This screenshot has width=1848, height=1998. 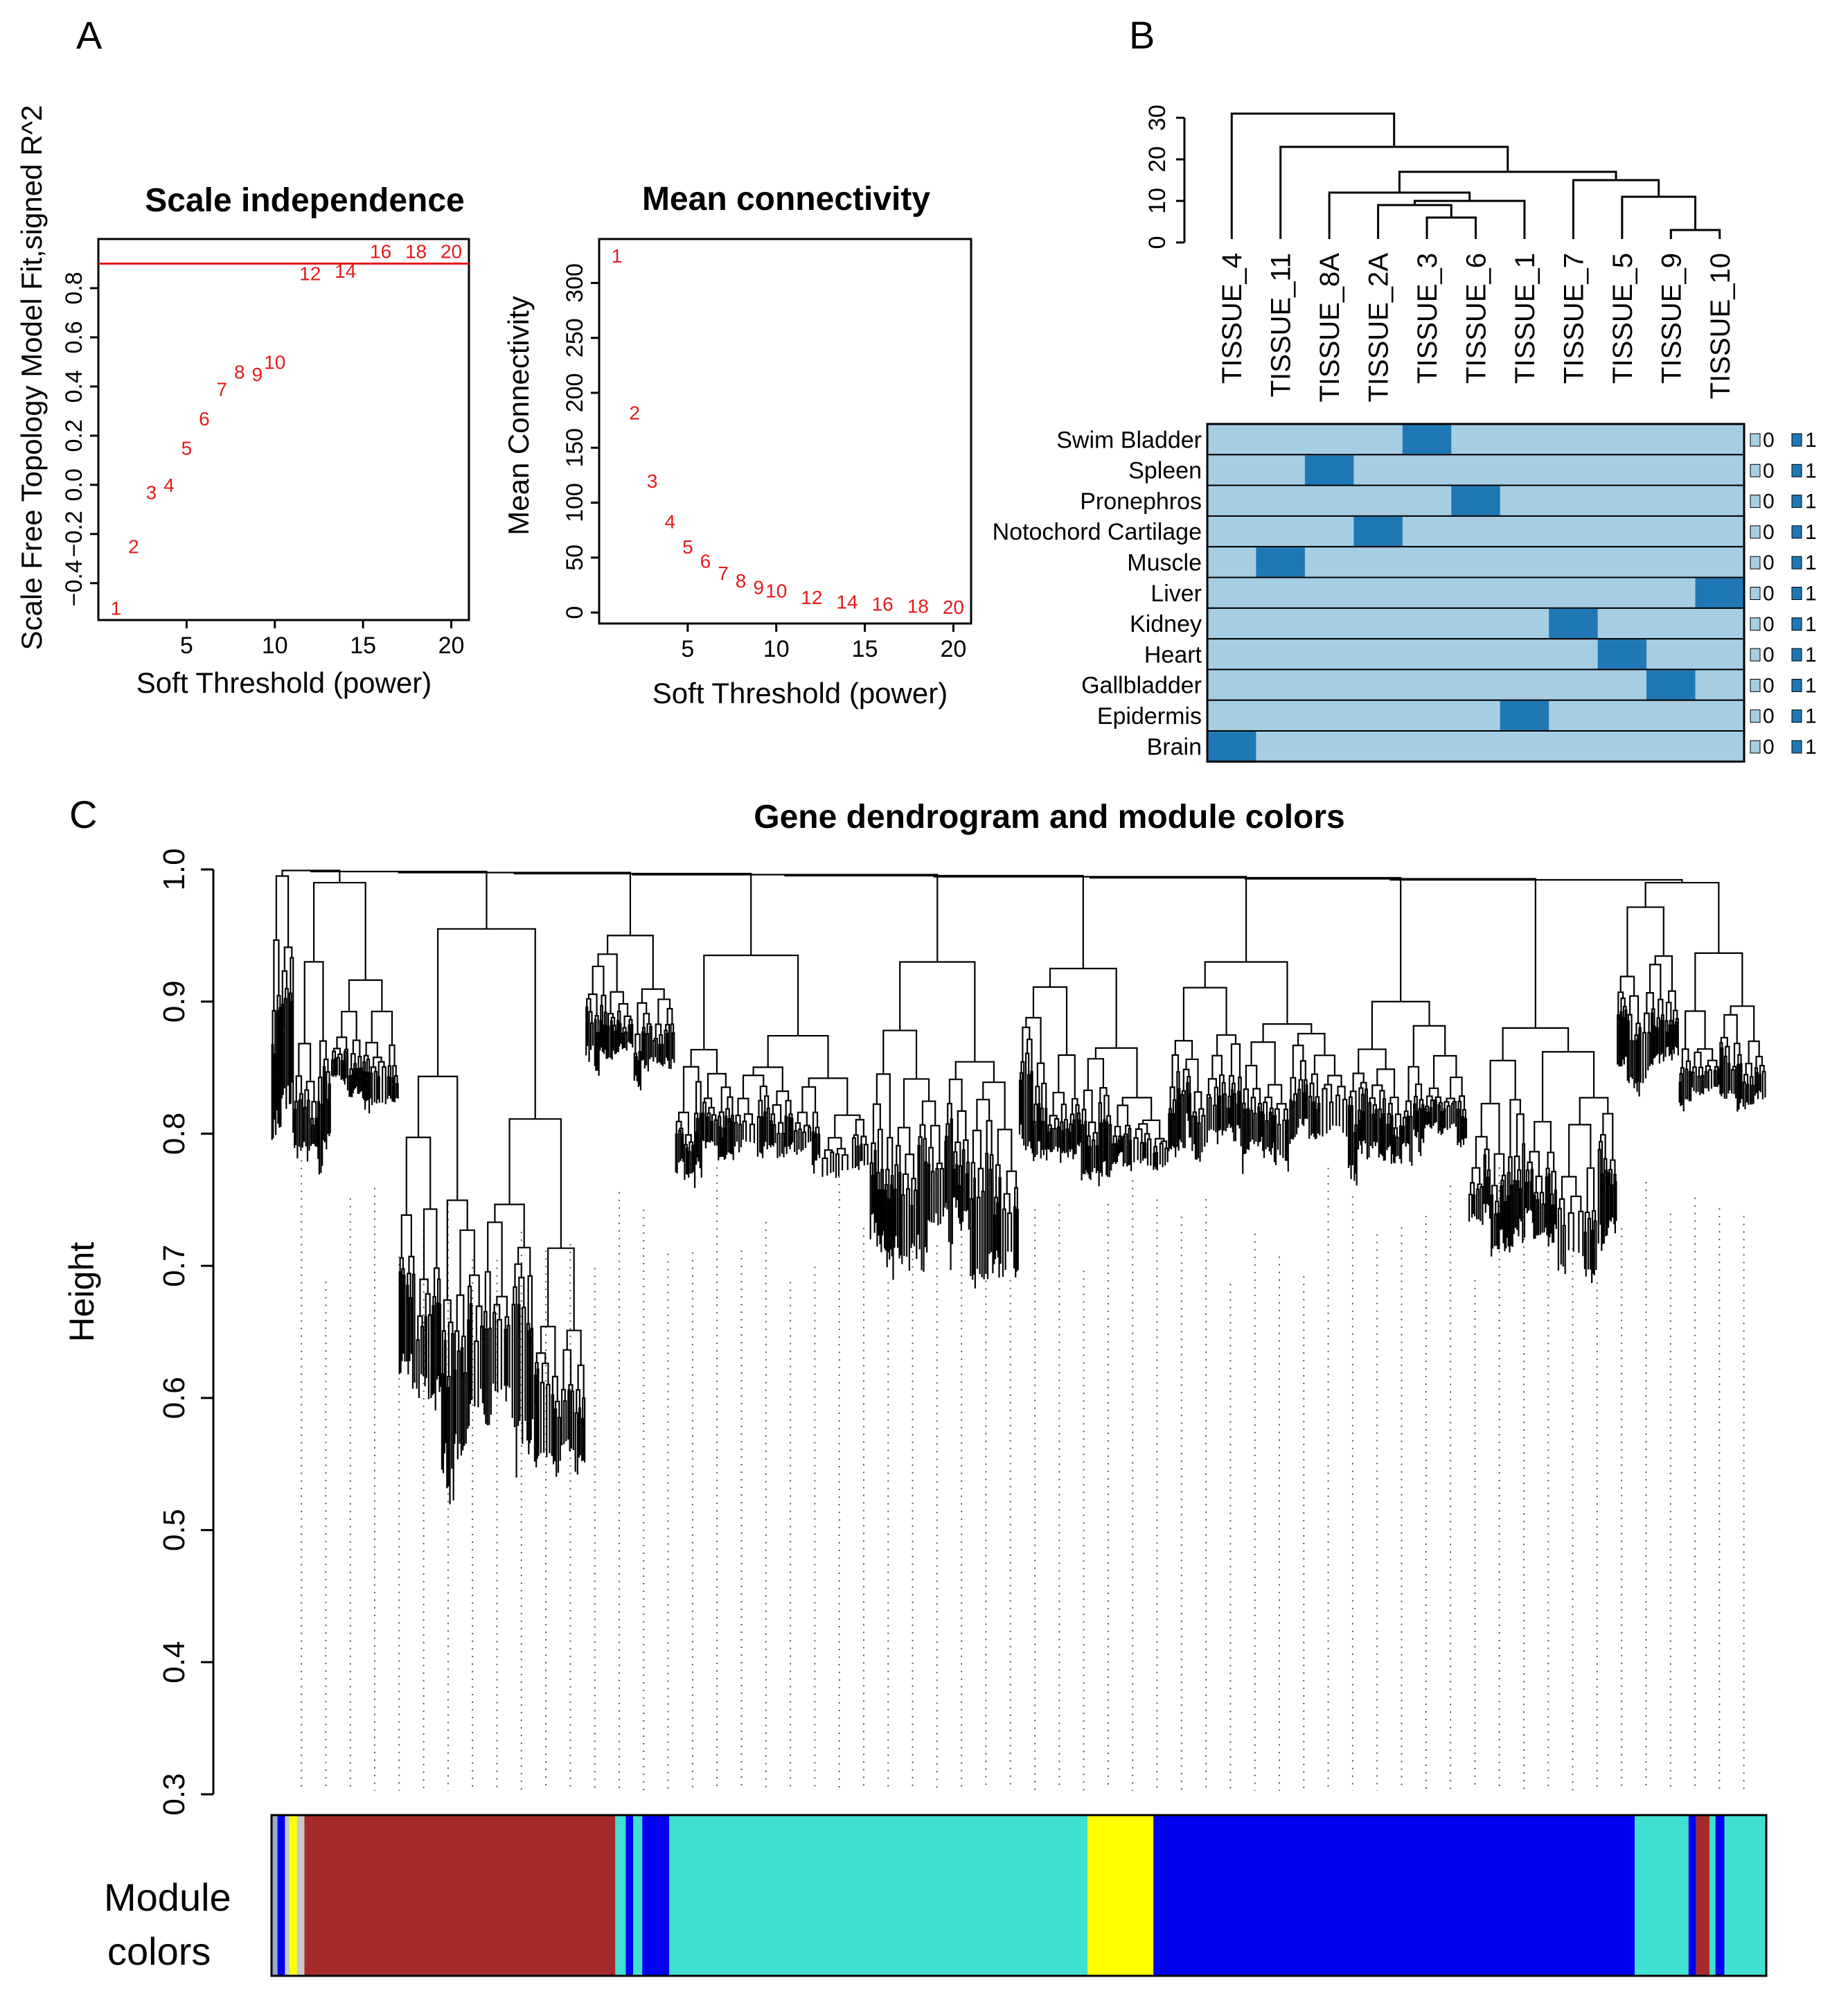 I want to click on x-tick-label: 5, so click(x=687, y=649).